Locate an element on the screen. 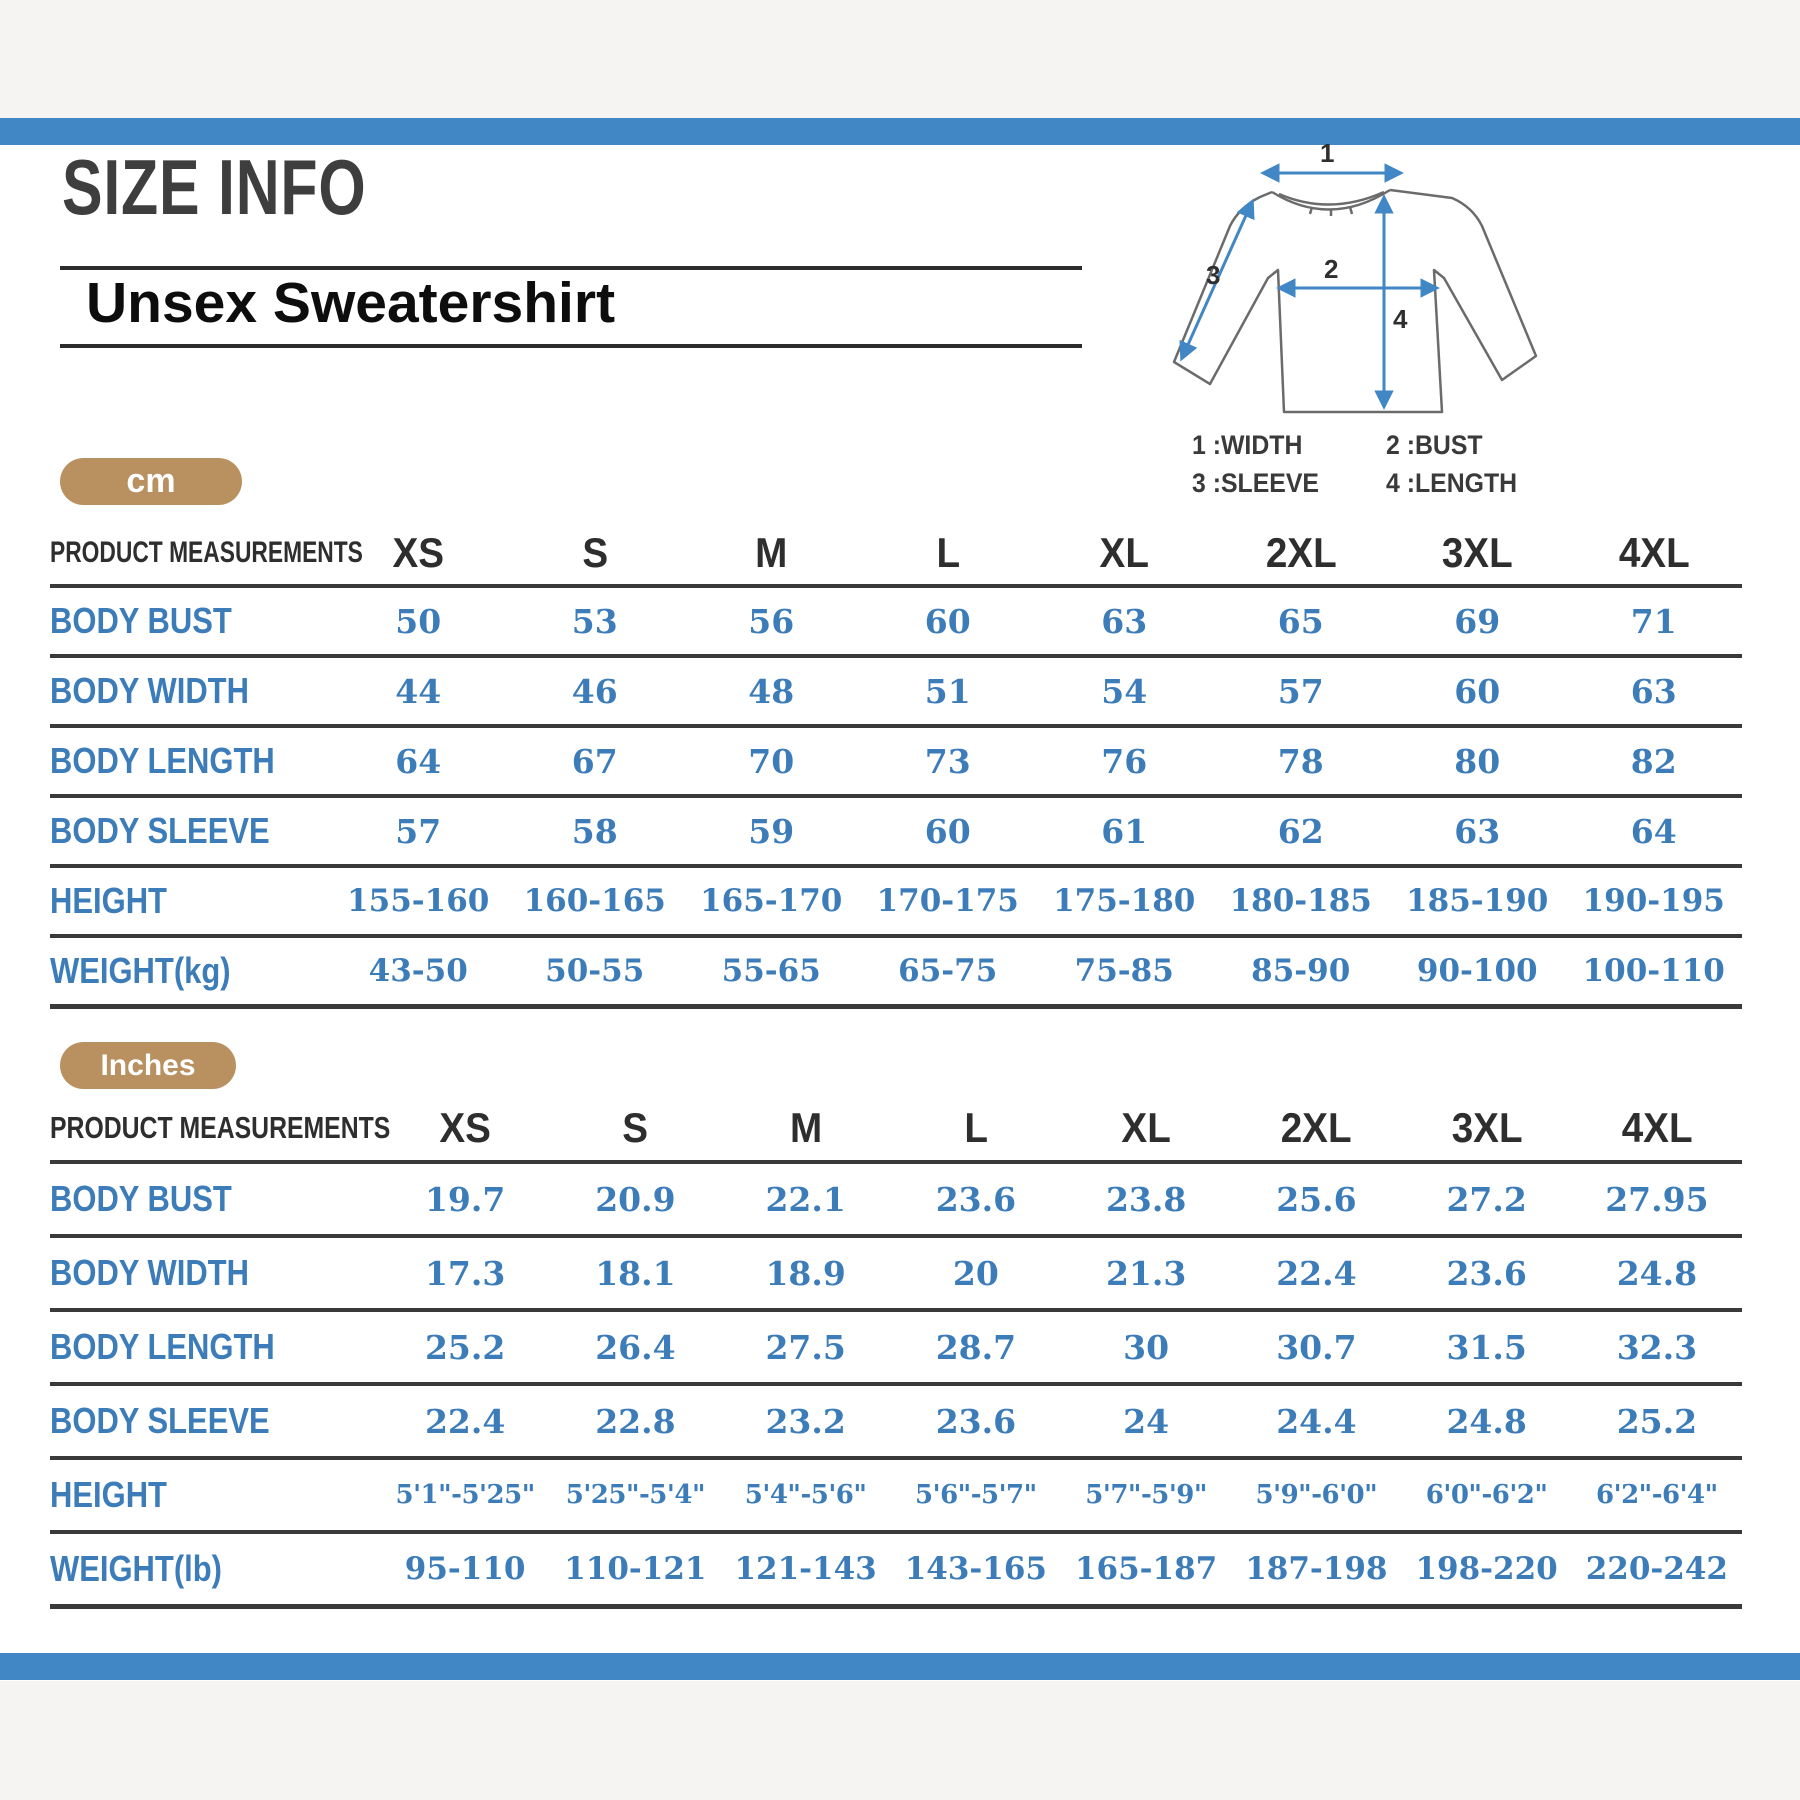 The width and height of the screenshot is (1800, 1800). collar-outer-arc is located at coordinates (1331, 199).